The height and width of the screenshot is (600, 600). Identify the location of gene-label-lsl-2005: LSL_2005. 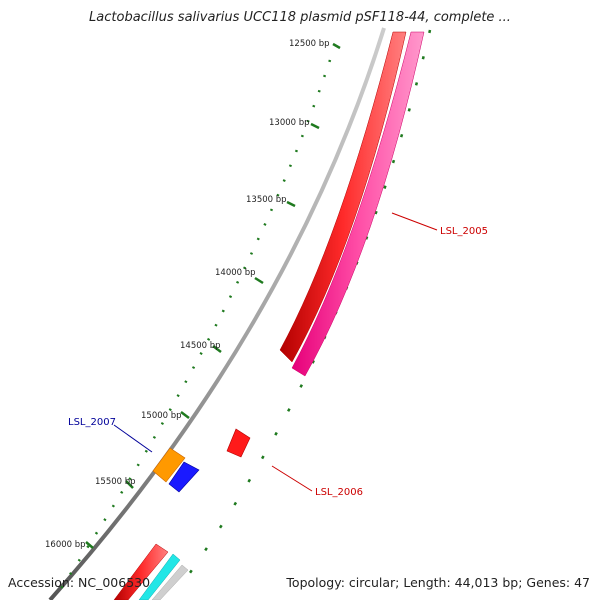
(464, 231).